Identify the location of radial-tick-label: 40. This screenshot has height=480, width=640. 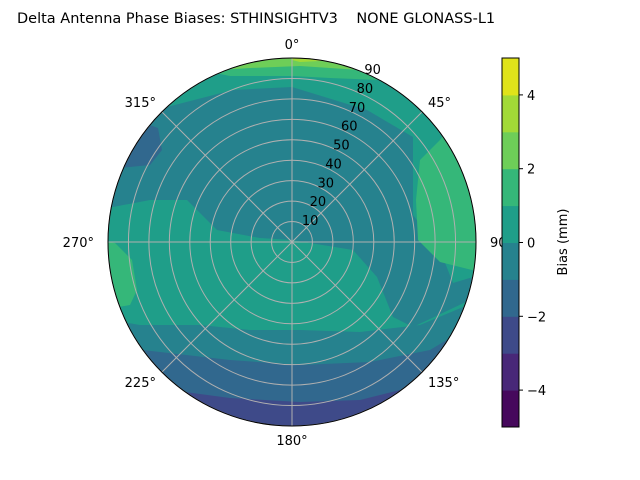
(333, 164).